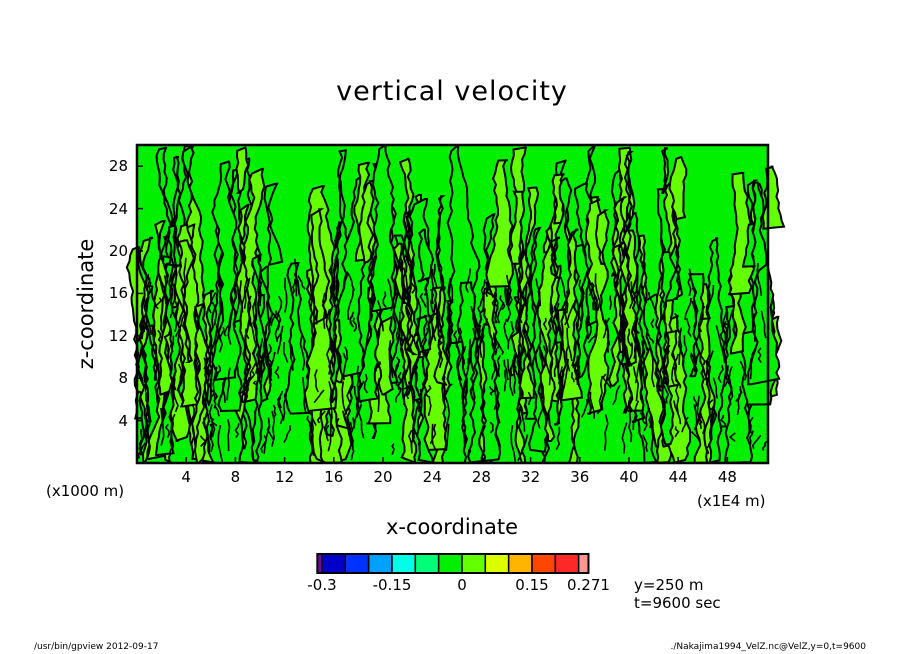 The width and height of the screenshot is (904, 654). What do you see at coordinates (532, 585) in the screenshot?
I see `colorbar-tick-label: 0.15` at bounding box center [532, 585].